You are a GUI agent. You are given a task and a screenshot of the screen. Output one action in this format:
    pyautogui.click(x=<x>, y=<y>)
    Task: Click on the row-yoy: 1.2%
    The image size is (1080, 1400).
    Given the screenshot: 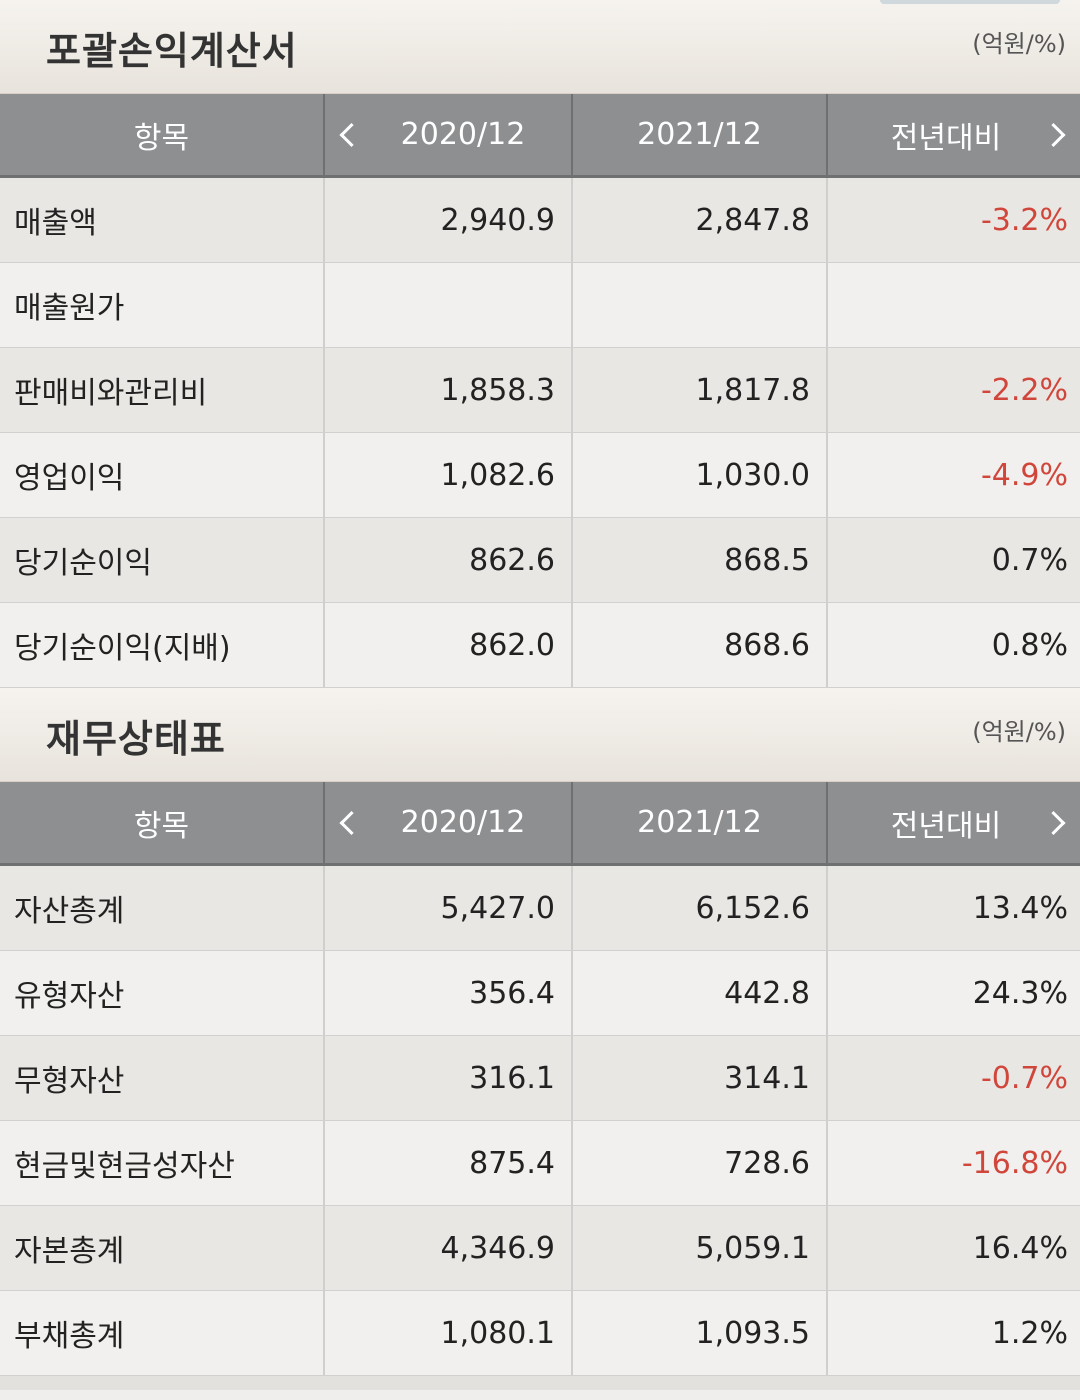 What is the action you would take?
    pyautogui.click(x=954, y=1333)
    